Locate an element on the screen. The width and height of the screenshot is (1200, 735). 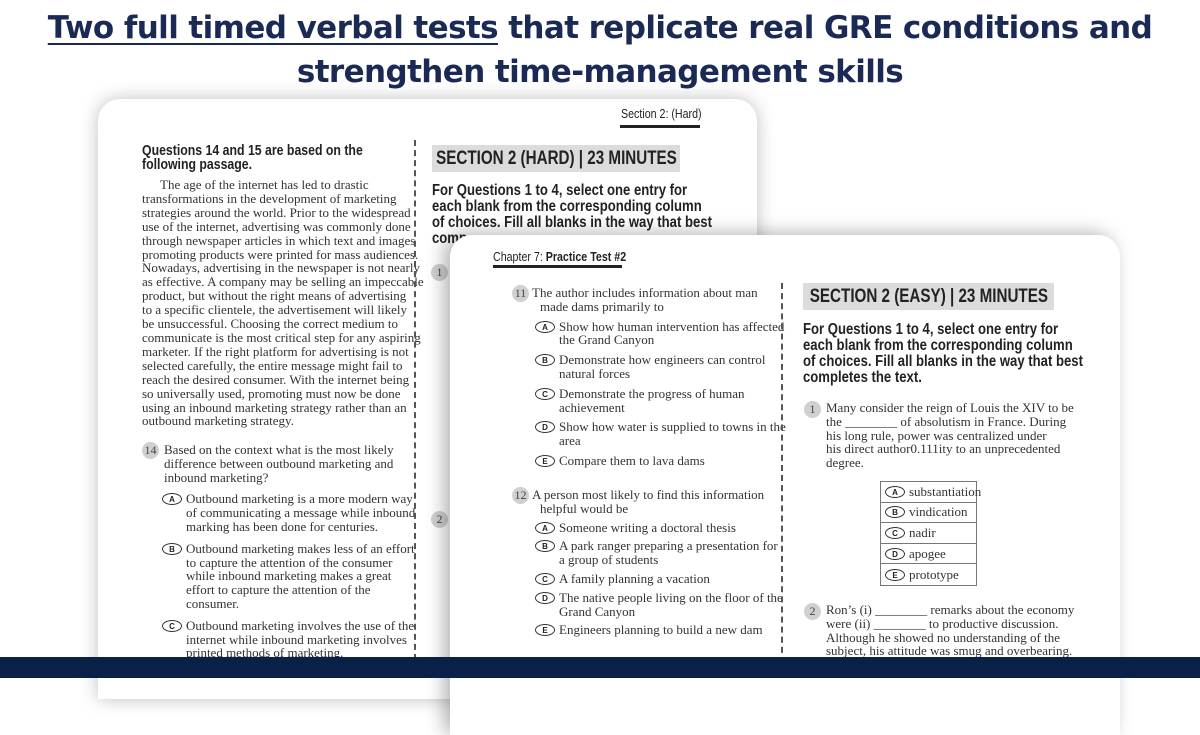
option-line: Demonstrate how engineers can control is located at coordinates (662, 360).